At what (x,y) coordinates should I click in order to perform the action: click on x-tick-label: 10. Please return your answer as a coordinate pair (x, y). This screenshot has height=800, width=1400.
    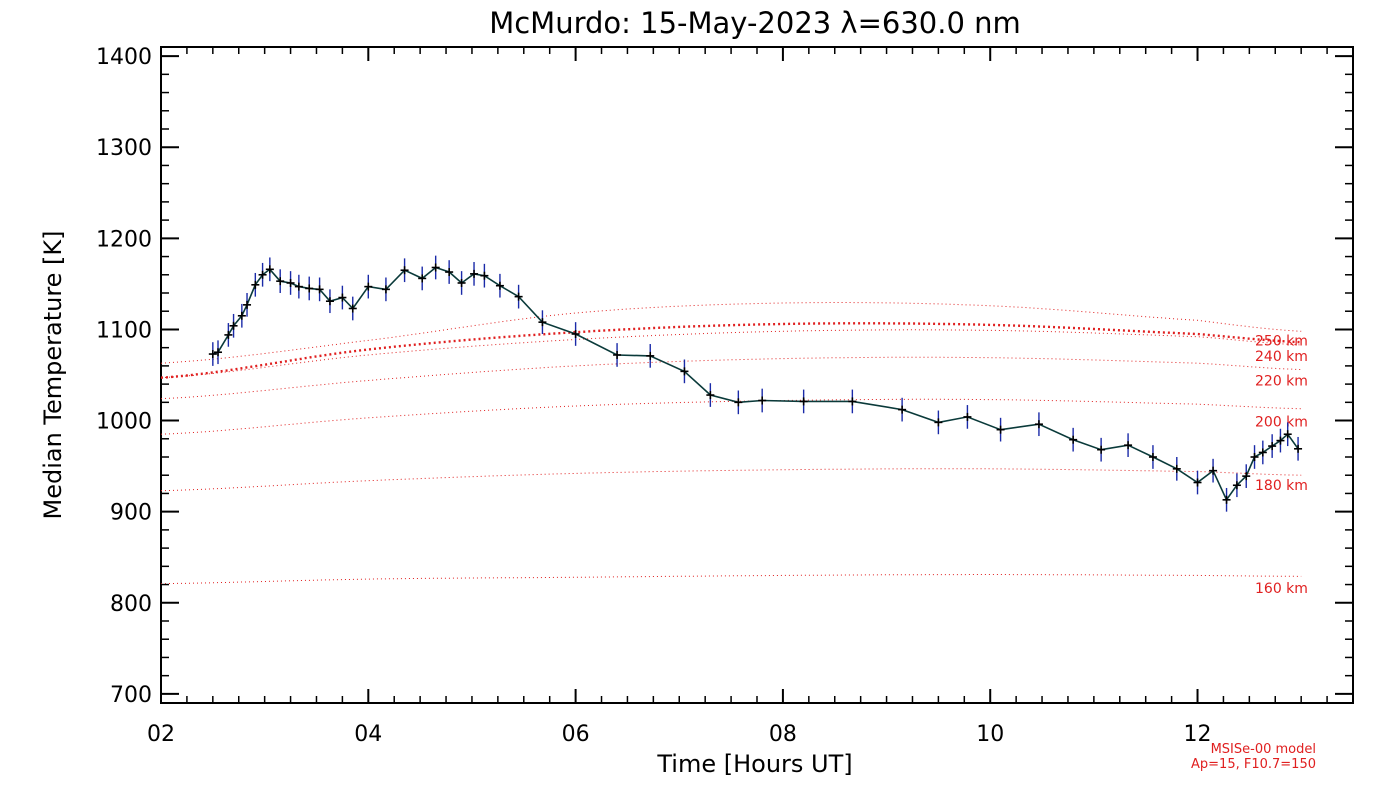
    Looking at the image, I should click on (990, 734).